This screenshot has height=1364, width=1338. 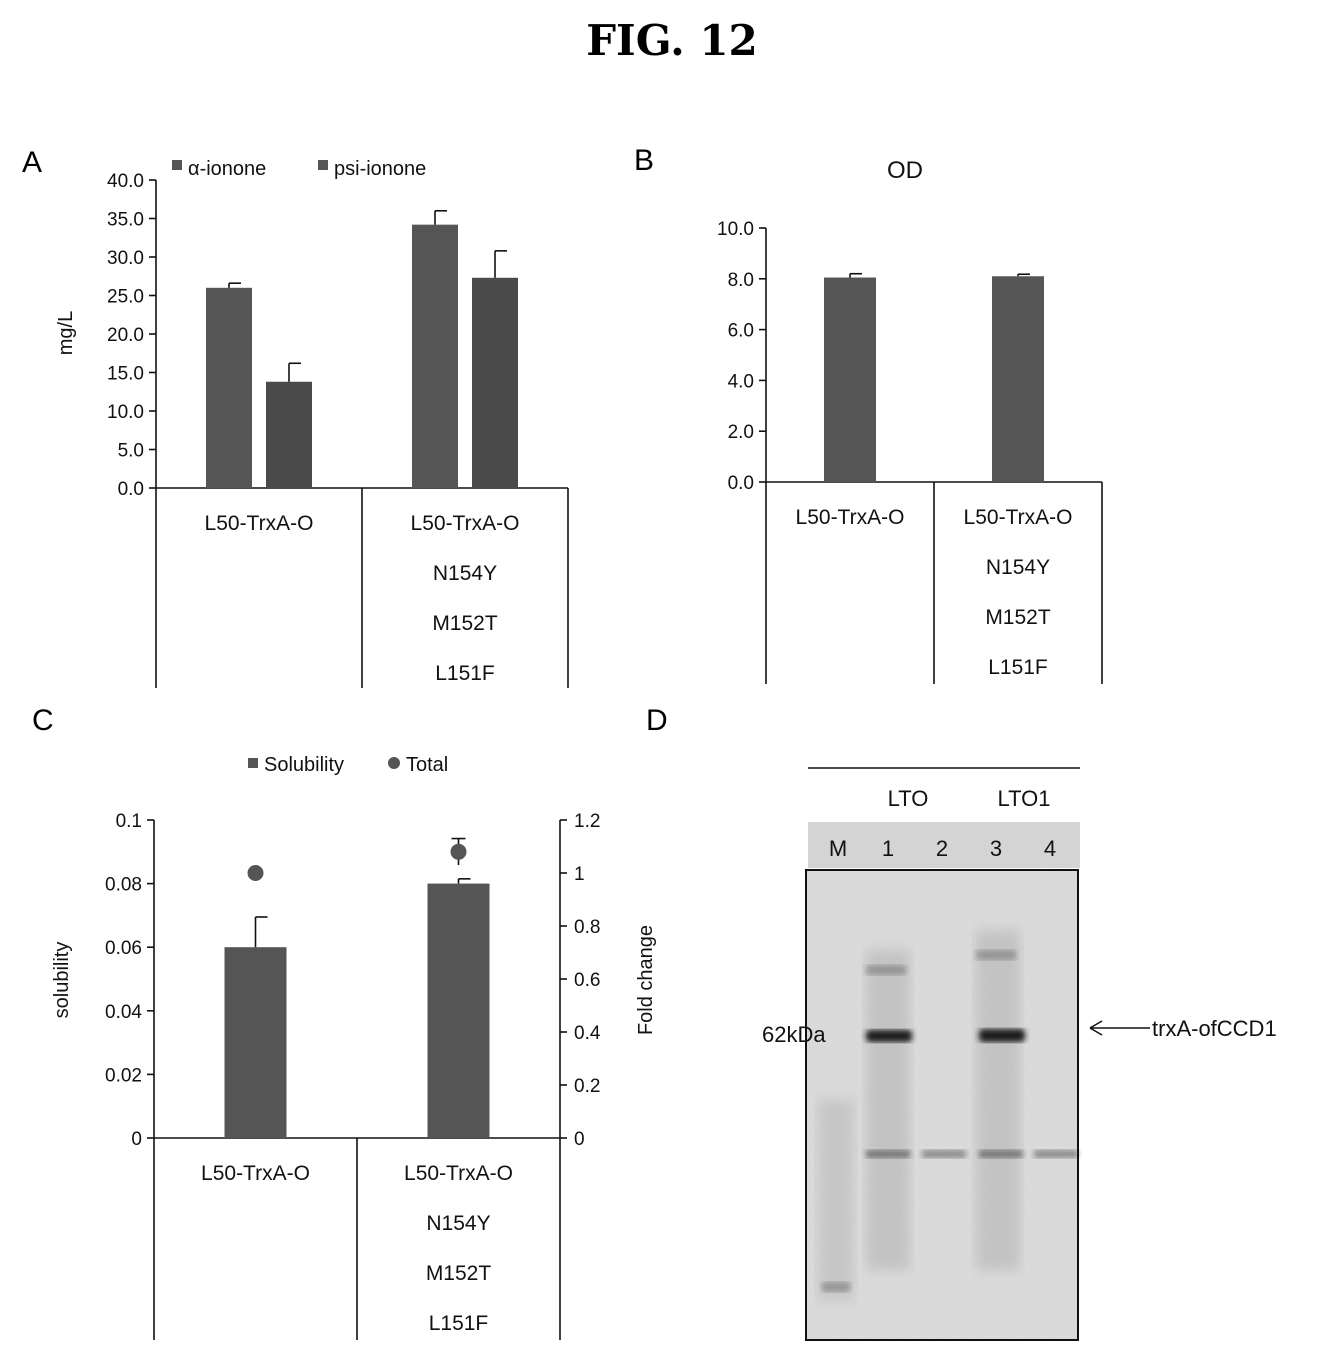 I want to click on gel-group-label: LTO1, so click(x=1024, y=798).